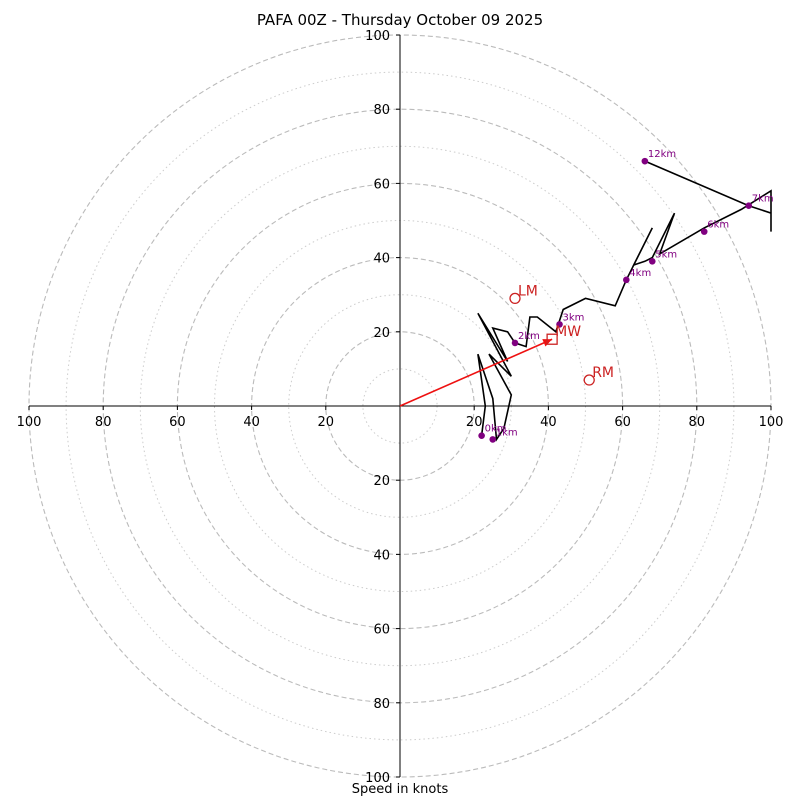 The height and width of the screenshot is (800, 800). What do you see at coordinates (251, 422) in the screenshot?
I see `tick-label-left-40: 40` at bounding box center [251, 422].